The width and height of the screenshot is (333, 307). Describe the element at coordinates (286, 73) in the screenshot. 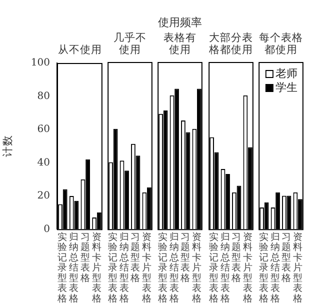

I see `legend-label: 老师` at that location.